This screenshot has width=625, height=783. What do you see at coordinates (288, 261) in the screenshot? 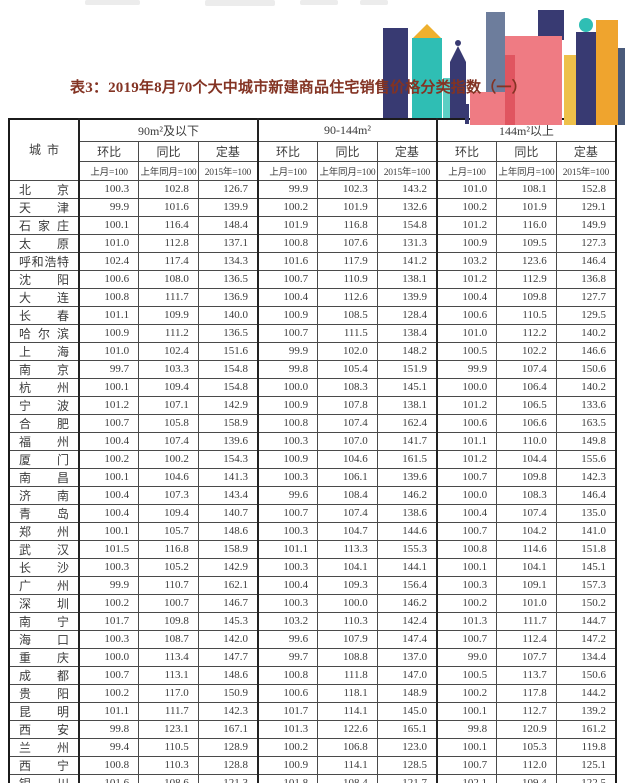
I see `index-value: 101.6` at bounding box center [288, 261].